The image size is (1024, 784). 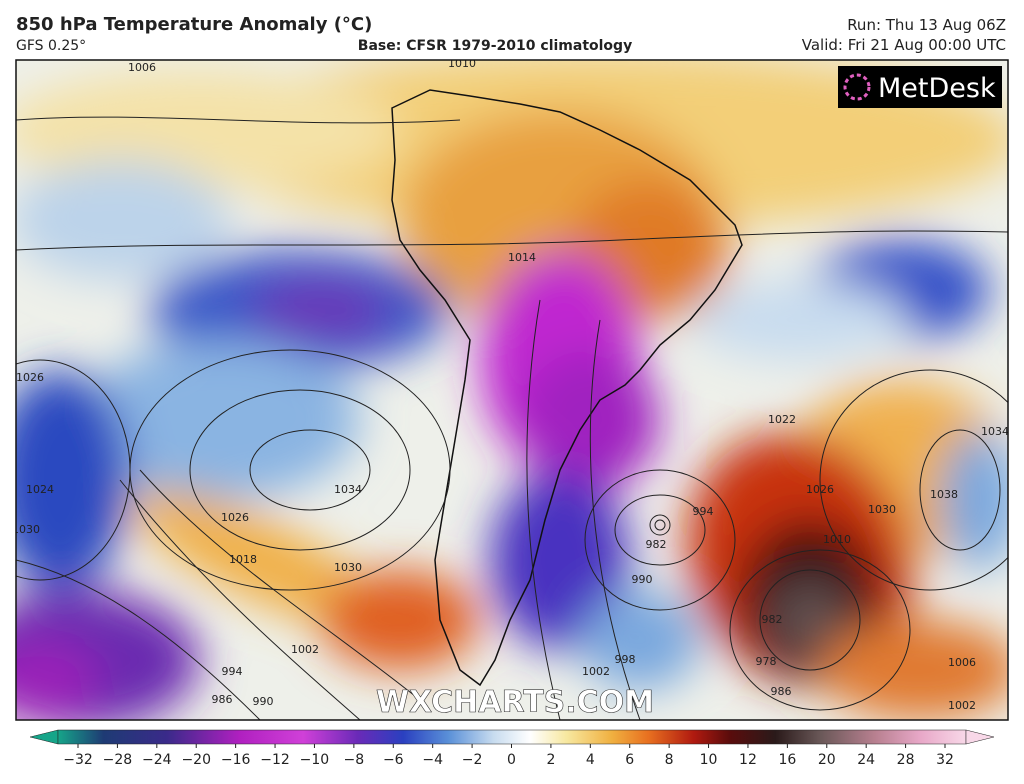 I want to click on colorbar-label: −16, so click(x=236, y=760).